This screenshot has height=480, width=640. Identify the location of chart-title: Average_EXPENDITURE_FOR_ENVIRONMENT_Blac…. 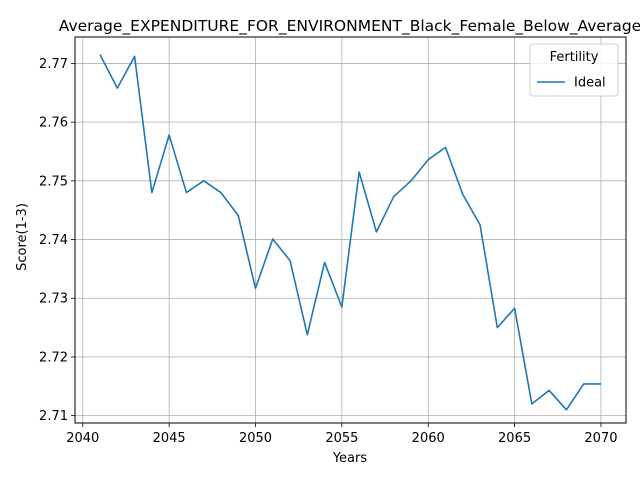
(349, 26).